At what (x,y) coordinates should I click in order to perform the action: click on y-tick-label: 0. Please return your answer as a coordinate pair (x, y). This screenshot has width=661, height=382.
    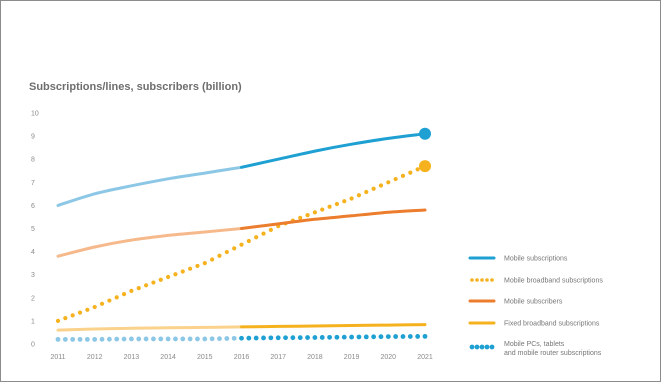
    Looking at the image, I should click on (33, 345).